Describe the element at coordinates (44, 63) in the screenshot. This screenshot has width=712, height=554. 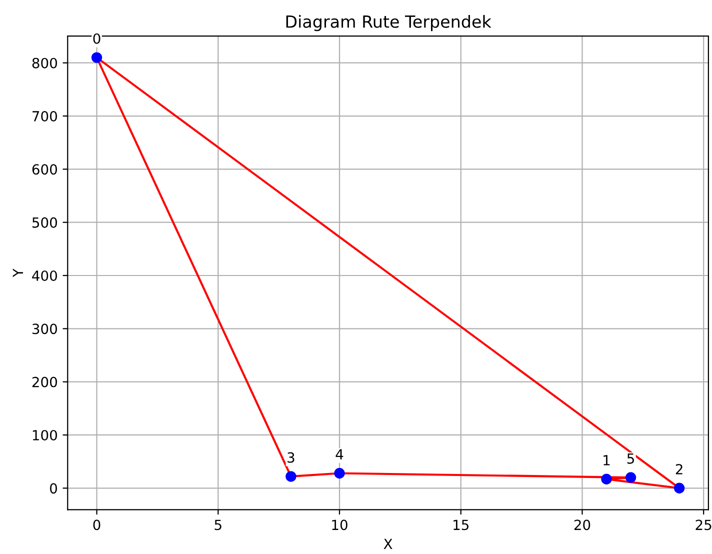
I see `y-tick-label: 800` at that location.